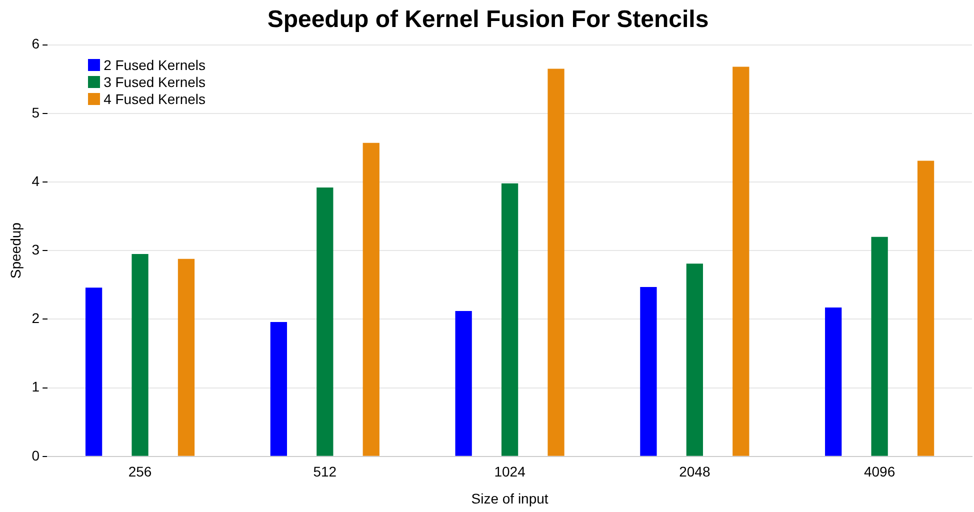 The width and height of the screenshot is (974, 512). I want to click on legend-label: 4 Fused Kernels, so click(155, 99).